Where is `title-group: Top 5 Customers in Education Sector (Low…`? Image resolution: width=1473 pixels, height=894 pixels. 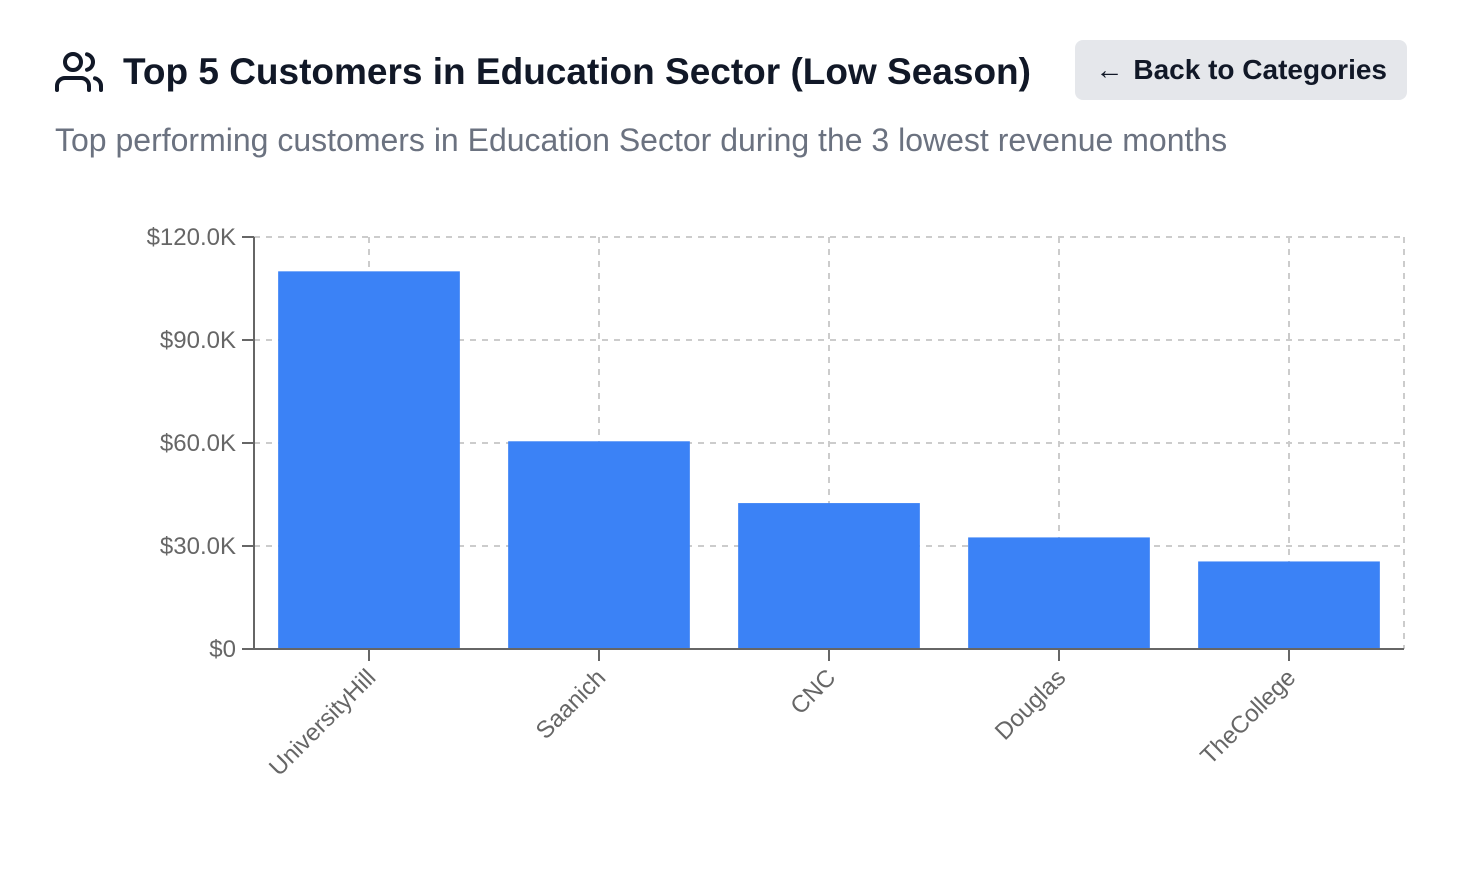
title-group: Top 5 Customers in Education Sector (Low… is located at coordinates (543, 72).